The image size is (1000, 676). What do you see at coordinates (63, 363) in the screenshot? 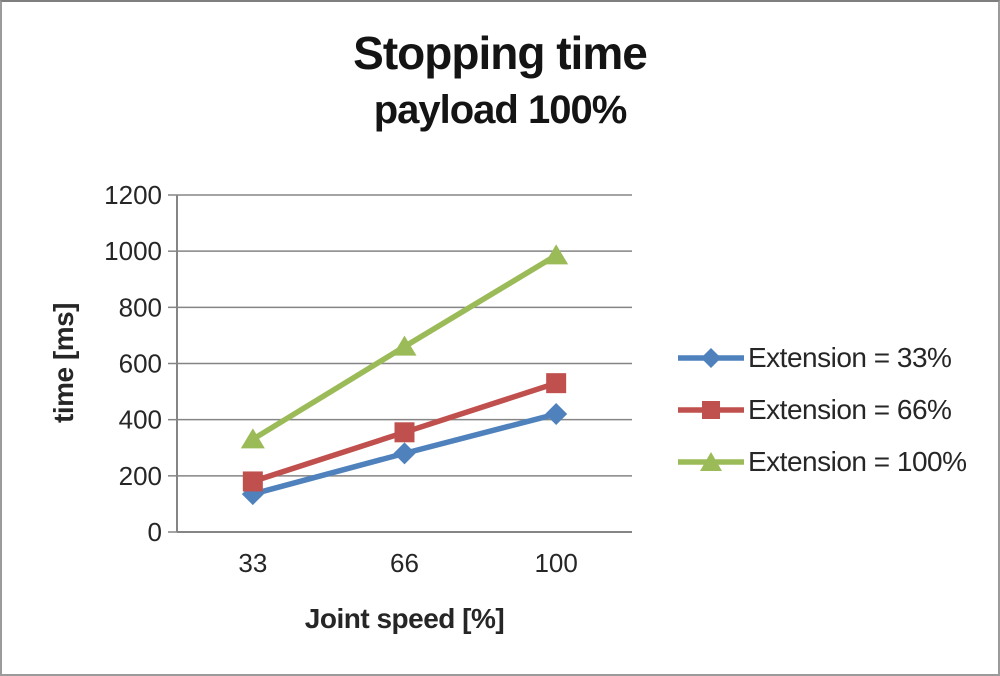
I see `y-axis-title: time [ms]` at bounding box center [63, 363].